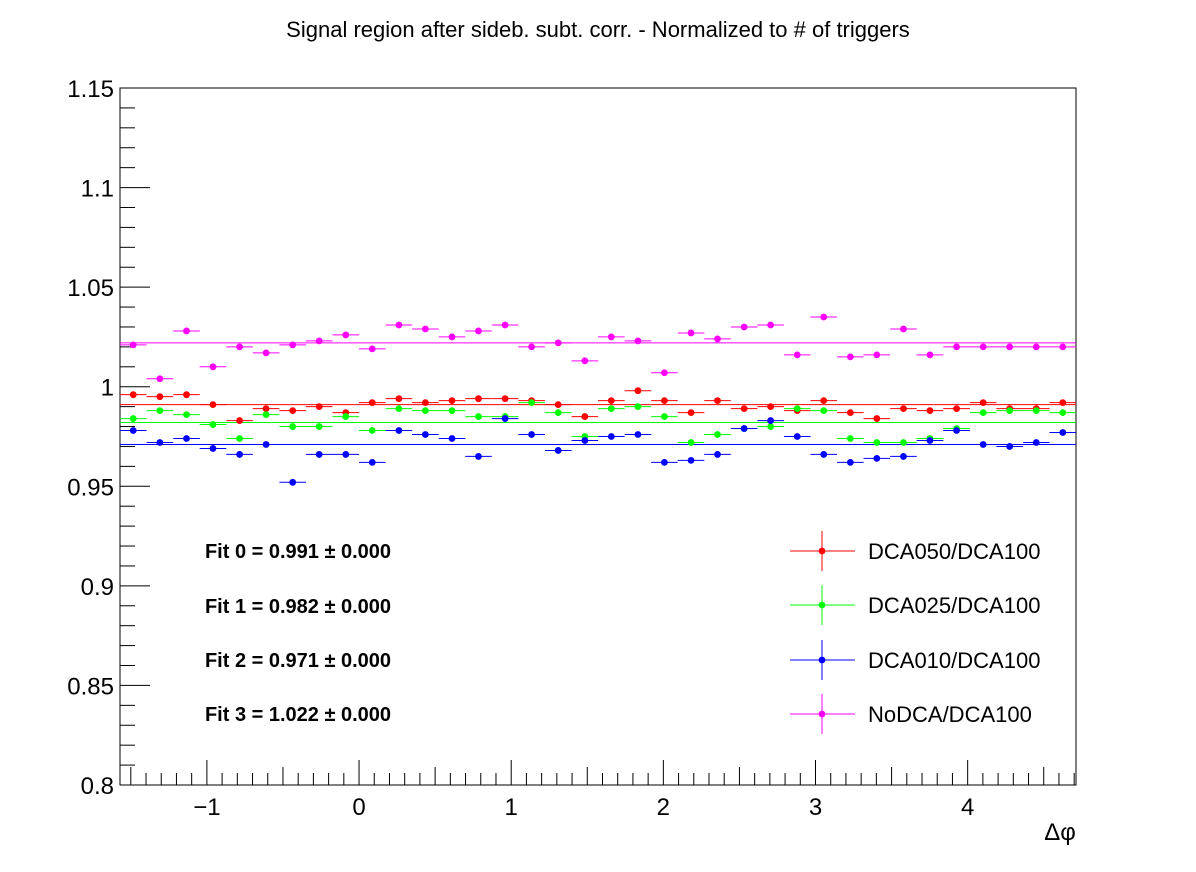 This screenshot has height=872, width=1196. I want to click on x-tick-label: 4, so click(967, 807).